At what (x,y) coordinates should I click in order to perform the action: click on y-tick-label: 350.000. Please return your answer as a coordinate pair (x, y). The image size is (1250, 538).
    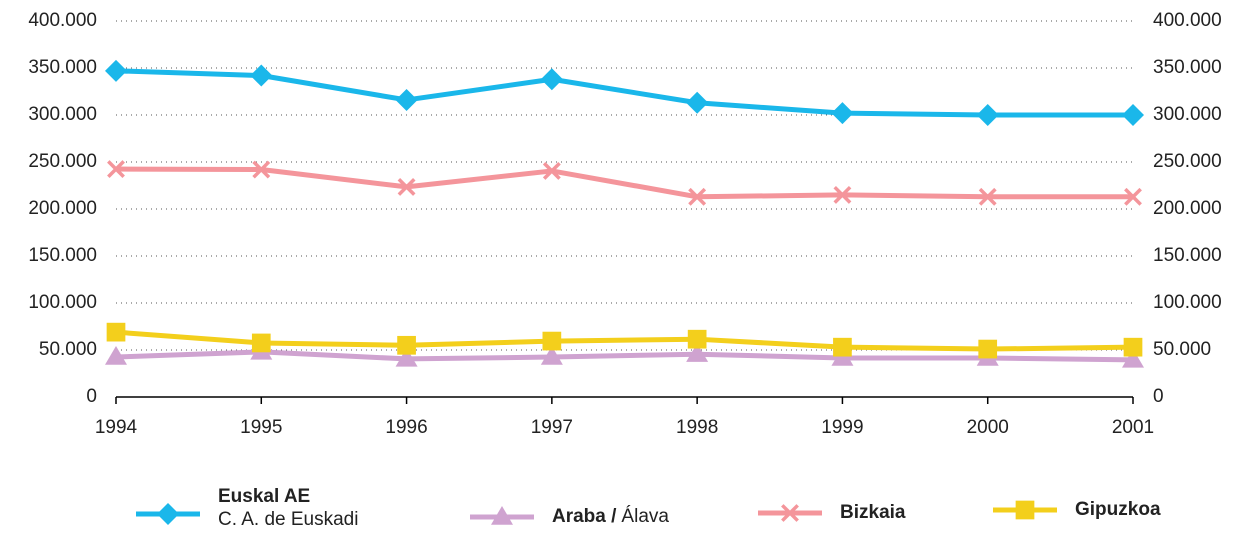
    Looking at the image, I should click on (62, 67).